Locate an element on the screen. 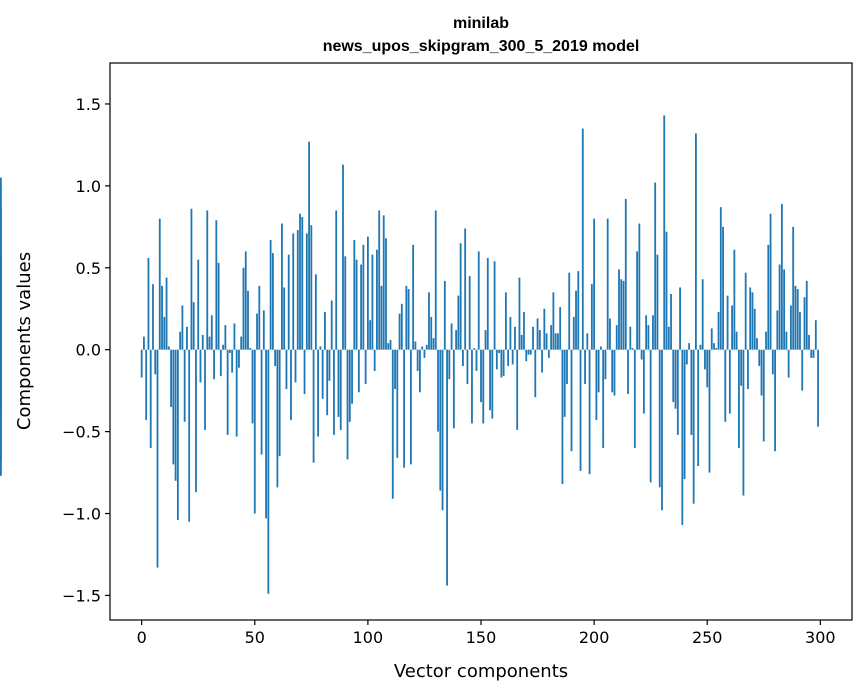 This screenshot has width=867, height=696. x-tick-label: 0 is located at coordinates (142, 637).